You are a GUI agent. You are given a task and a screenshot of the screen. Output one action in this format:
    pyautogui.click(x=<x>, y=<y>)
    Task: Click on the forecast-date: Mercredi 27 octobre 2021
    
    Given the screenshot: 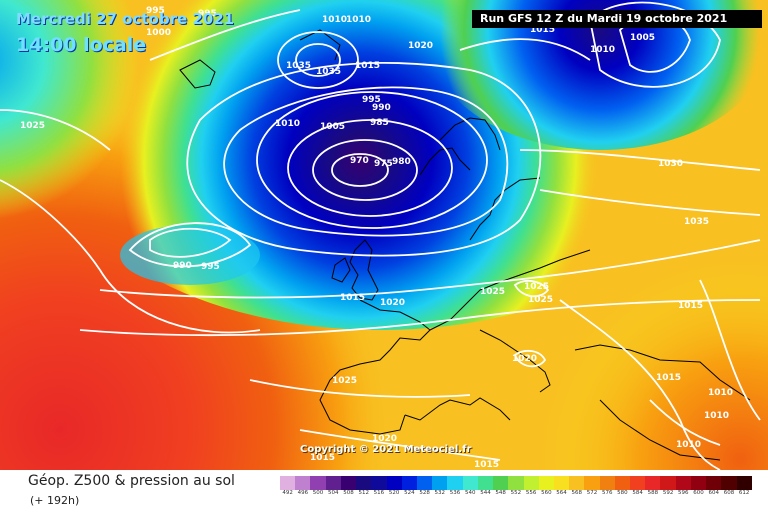 What is the action you would take?
    pyautogui.click(x=125, y=19)
    